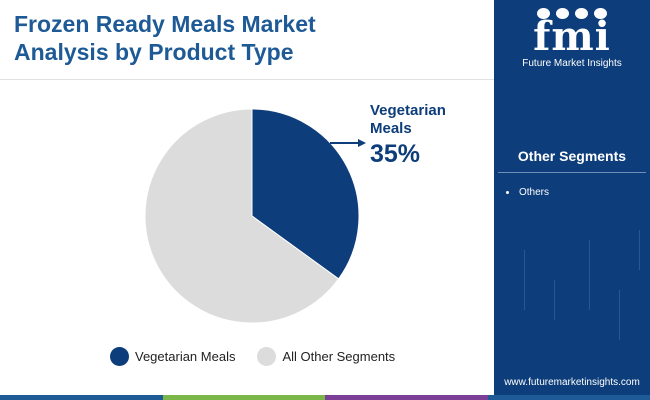 Image resolution: width=650 pixels, height=400 pixels. I want to click on globe-icon, so click(543, 13).